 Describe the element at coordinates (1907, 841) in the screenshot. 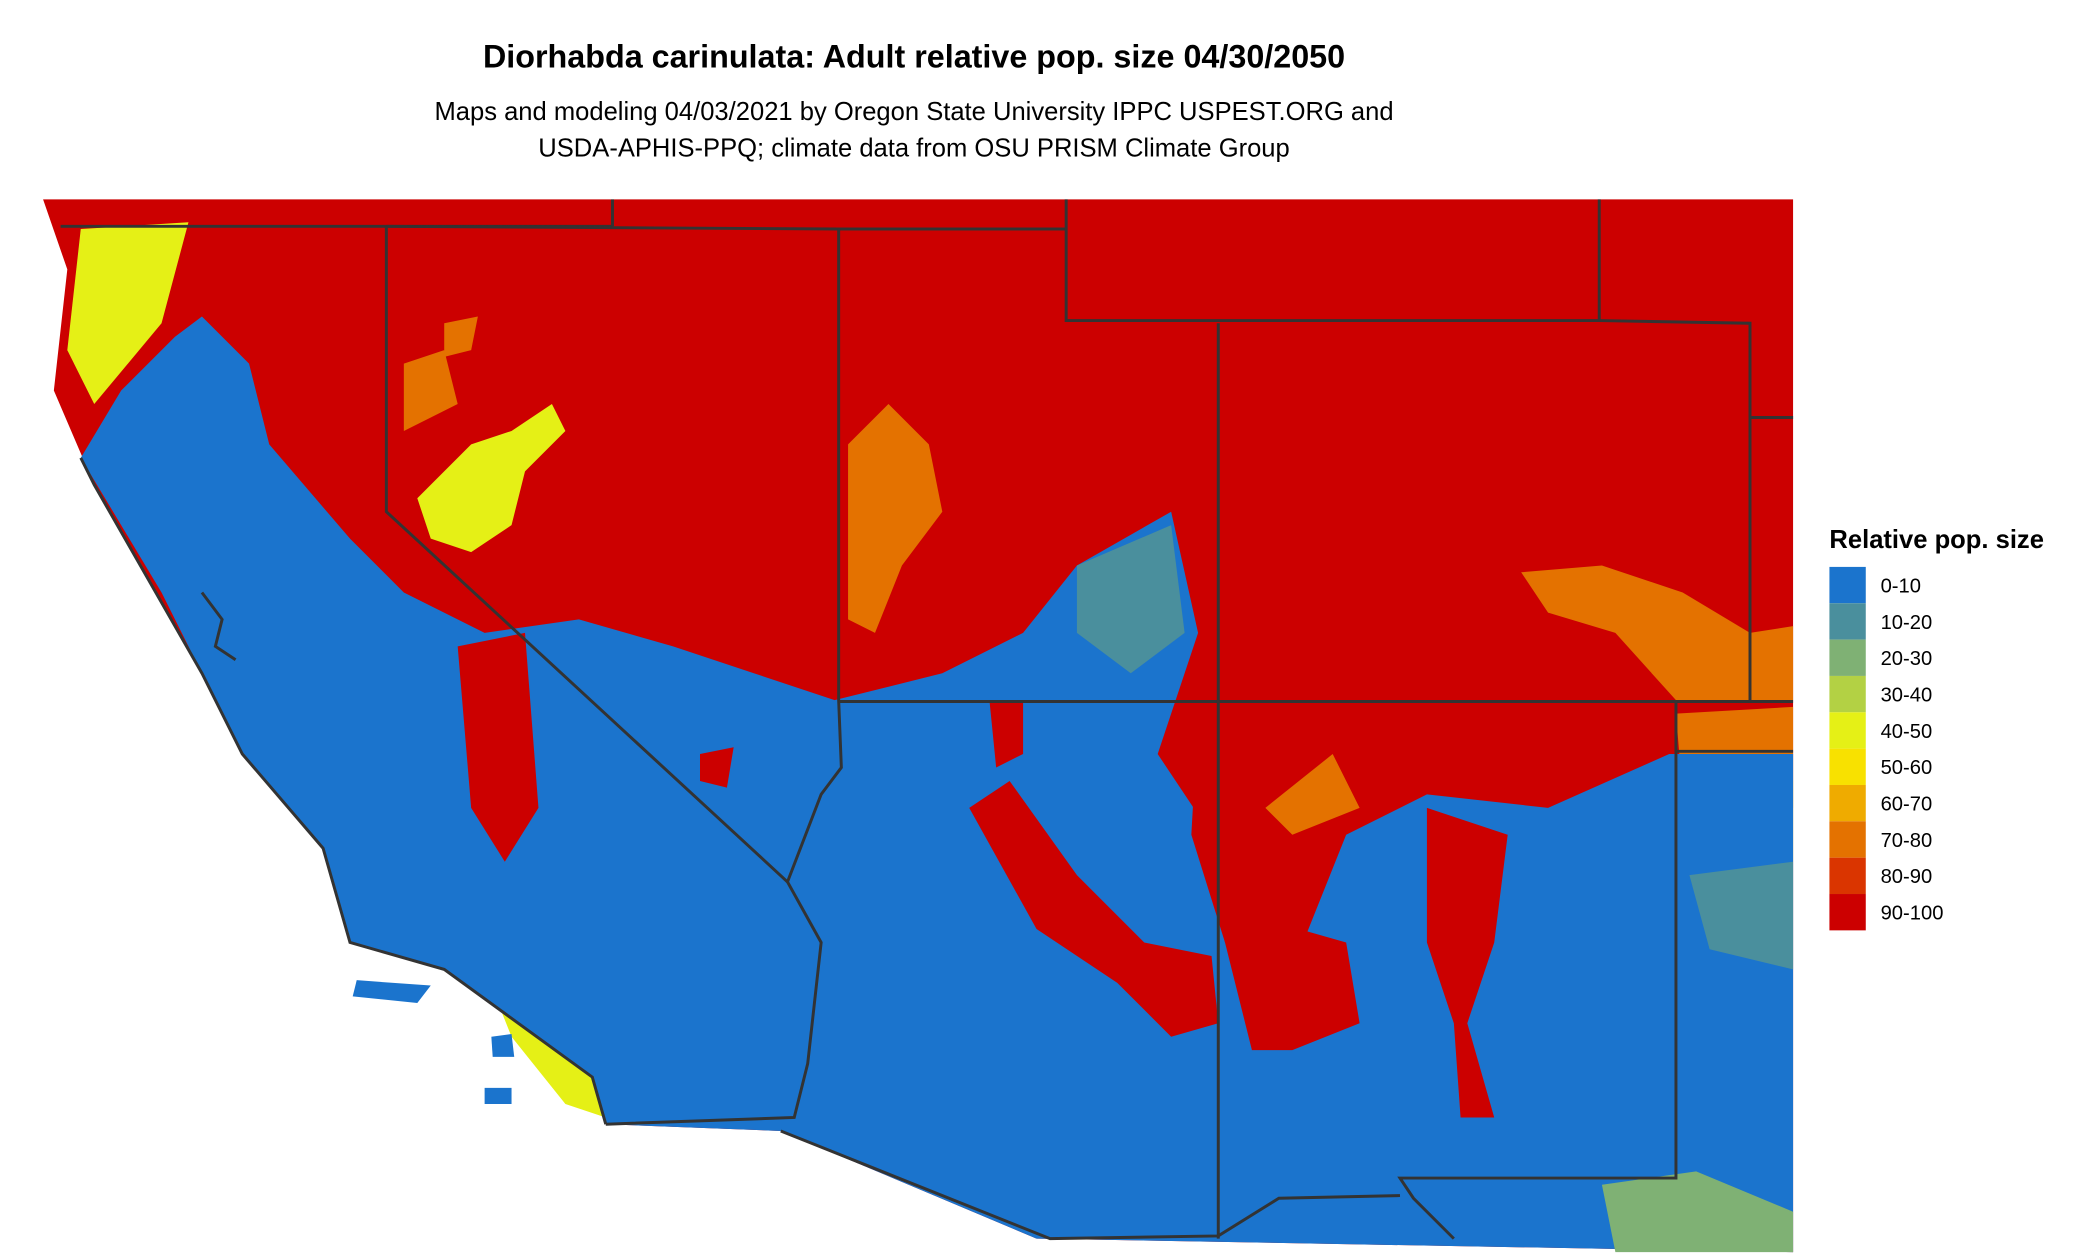

I see `legend-label: 70-80` at that location.